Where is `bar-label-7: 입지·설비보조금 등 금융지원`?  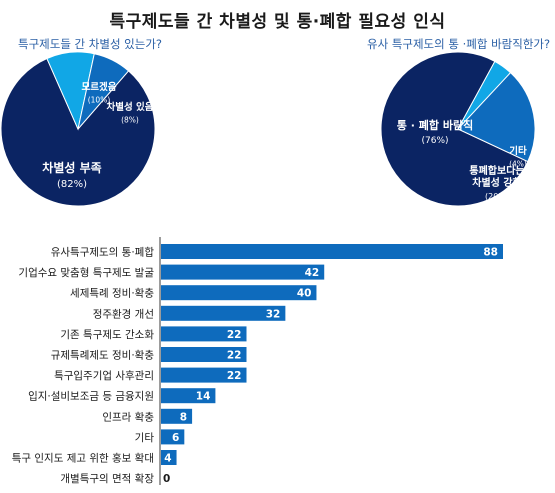 bar-label-7: 입지·설비보조금 등 금융지원 is located at coordinates (91, 396).